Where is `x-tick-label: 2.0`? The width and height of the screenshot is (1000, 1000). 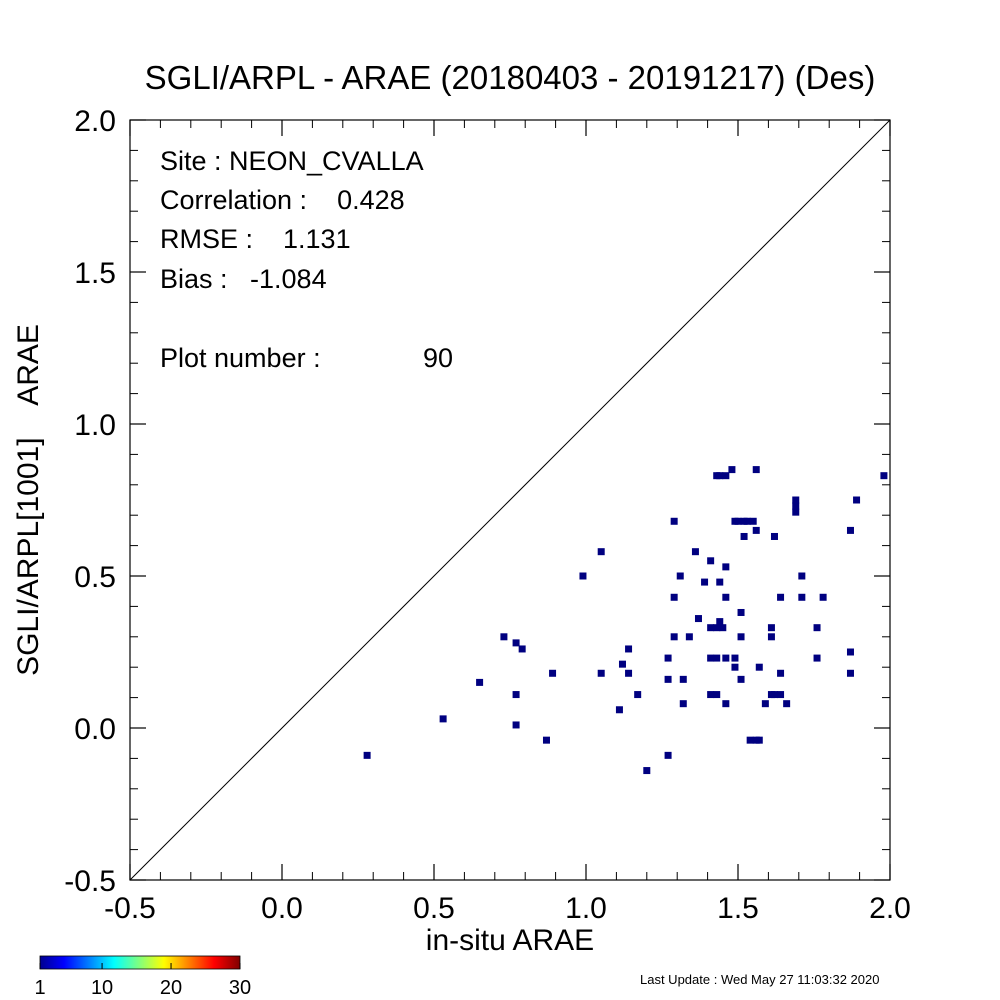 x-tick-label: 2.0 is located at coordinates (890, 908).